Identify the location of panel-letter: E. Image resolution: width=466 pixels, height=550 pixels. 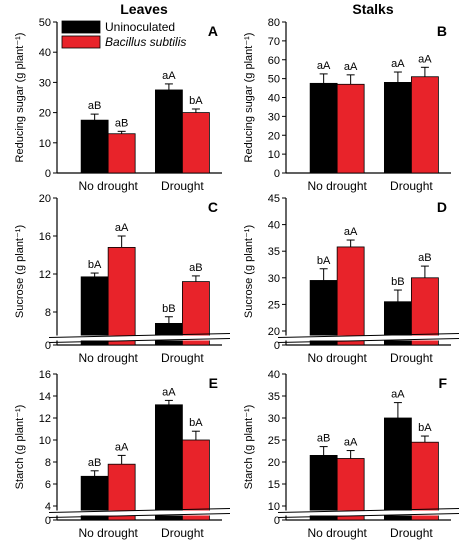
(213, 383).